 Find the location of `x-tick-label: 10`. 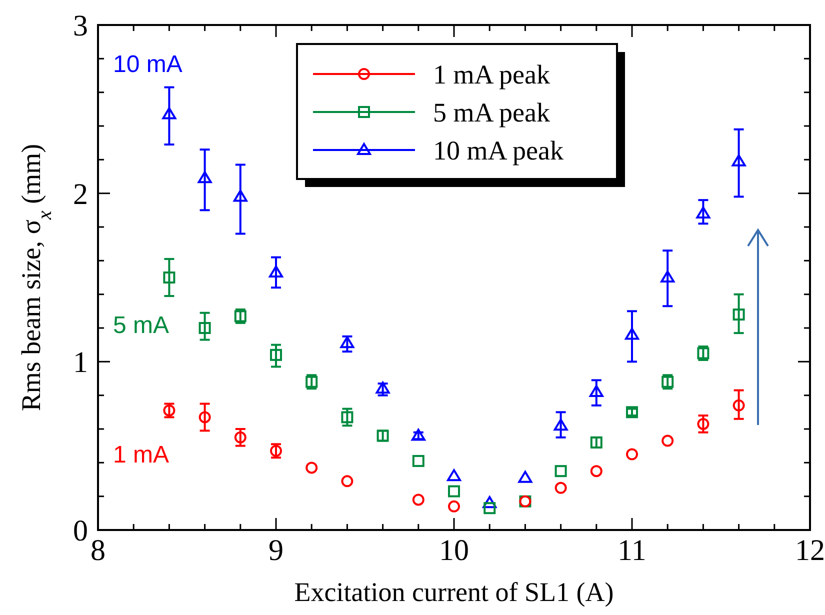

x-tick-label: 10 is located at coordinates (454, 550).